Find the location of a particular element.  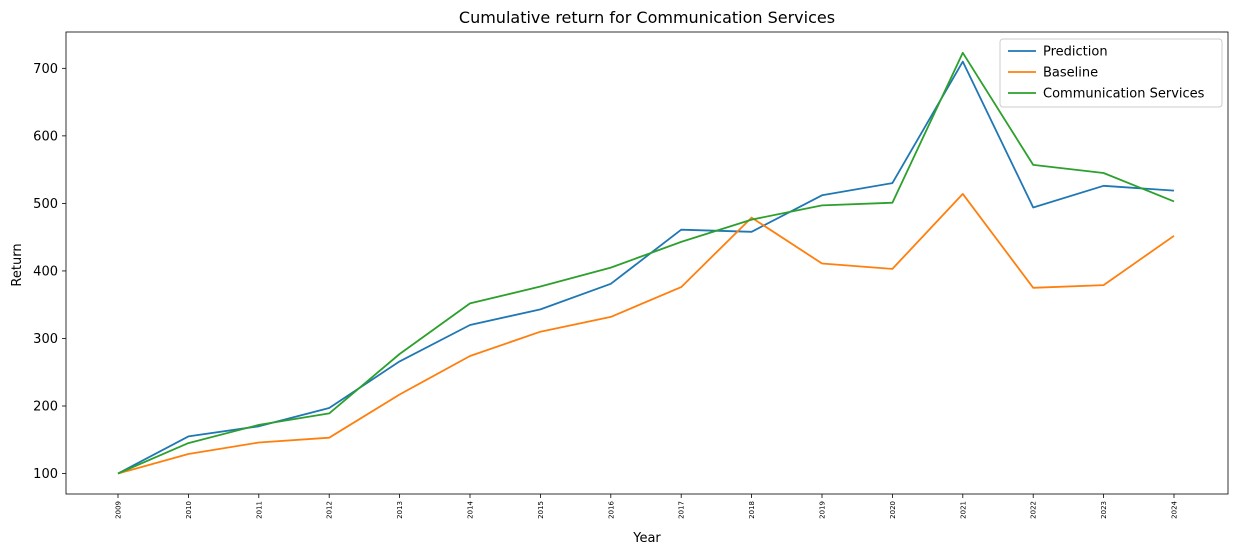

x-tick-label: 2022 is located at coordinates (1034, 510).